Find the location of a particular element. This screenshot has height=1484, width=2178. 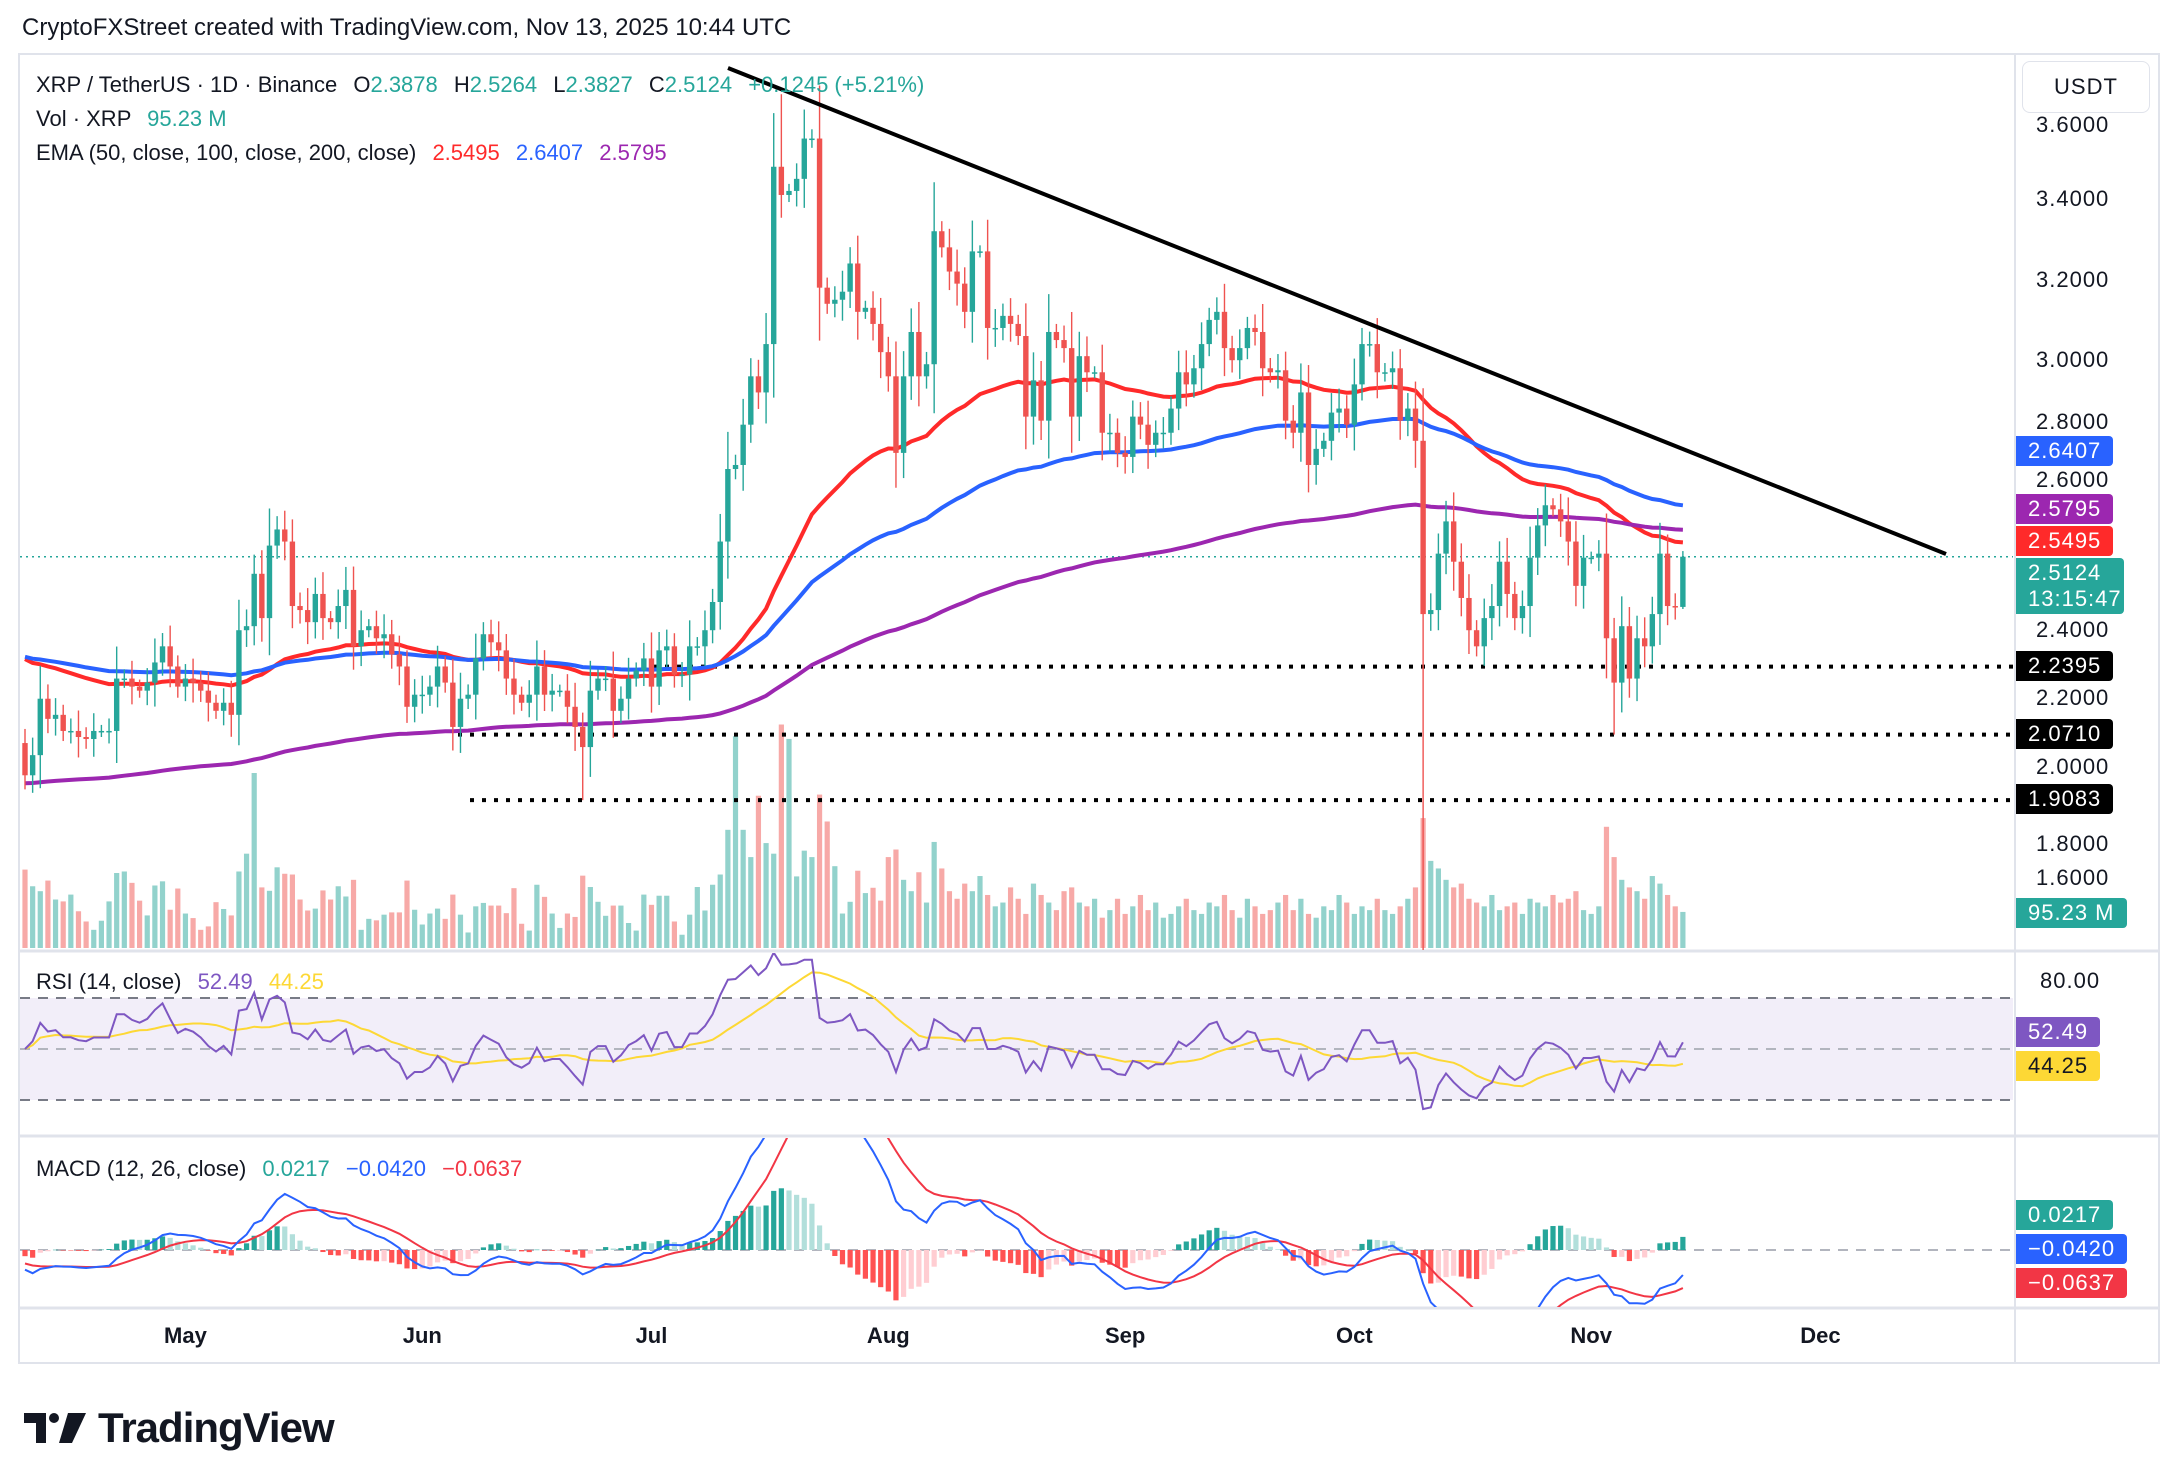

macd-line is located at coordinates (854, 1222).